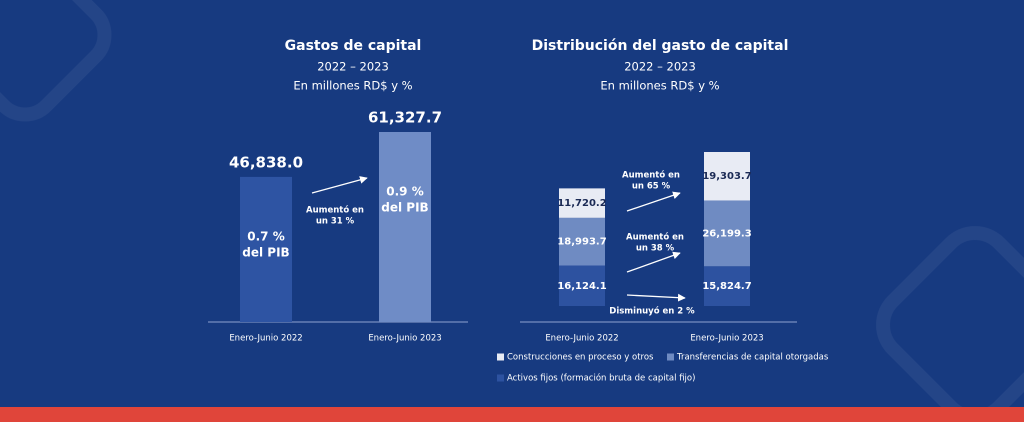 This screenshot has width=1024, height=422. Describe the element at coordinates (651, 187) in the screenshot. I see `annotation: un 65 %` at that location.